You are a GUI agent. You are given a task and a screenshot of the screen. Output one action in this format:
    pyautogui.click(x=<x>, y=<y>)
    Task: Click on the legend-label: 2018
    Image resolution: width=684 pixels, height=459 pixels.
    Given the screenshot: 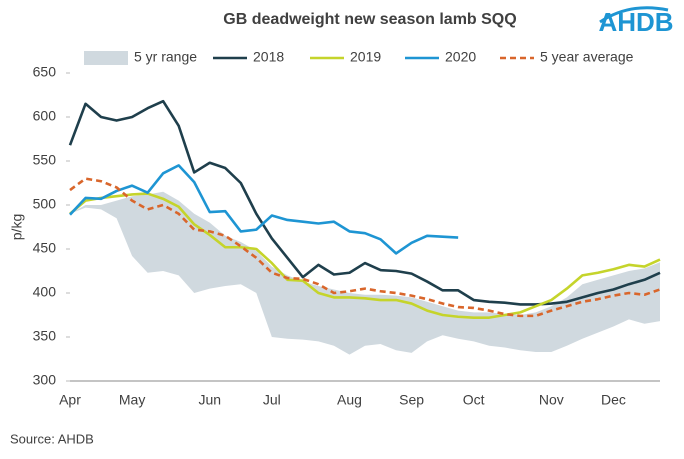 What is the action you would take?
    pyautogui.click(x=268, y=57)
    